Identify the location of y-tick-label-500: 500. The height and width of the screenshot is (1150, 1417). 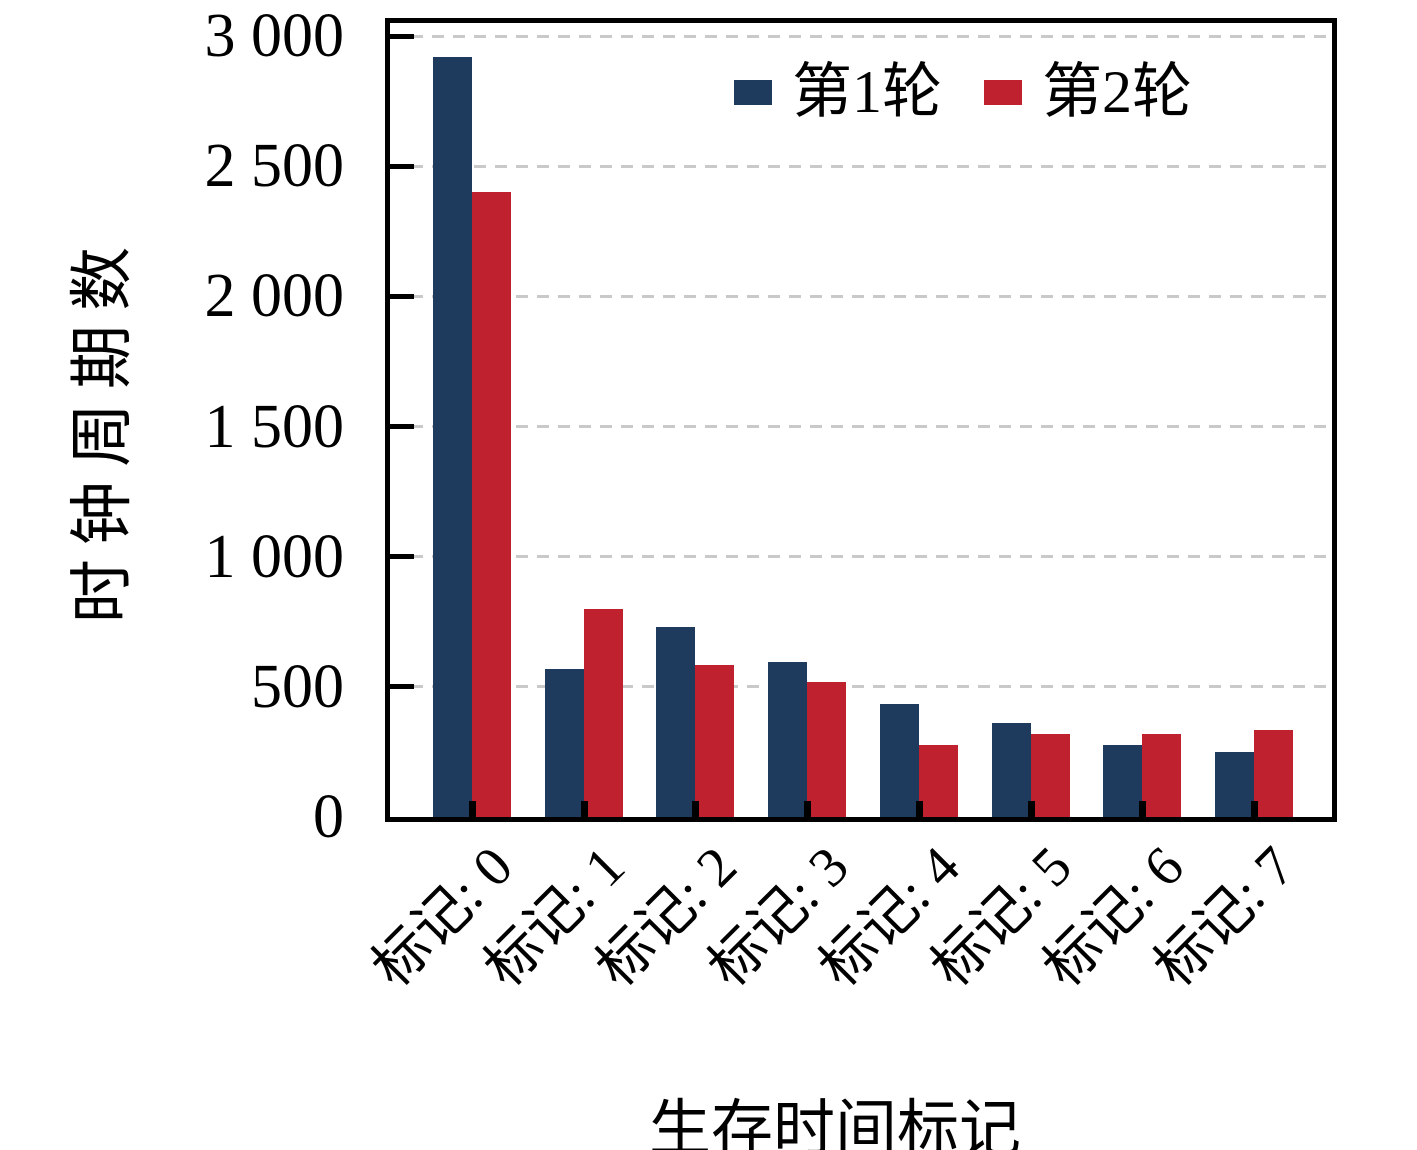
(297, 686).